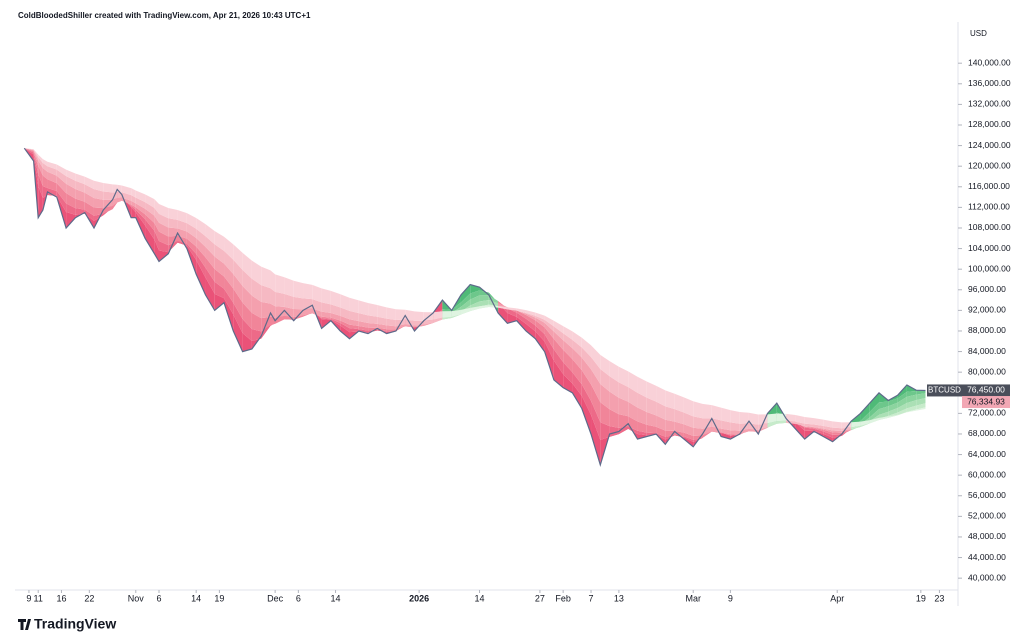 The width and height of the screenshot is (1024, 640). I want to click on y-tick-label: 64,000.00, so click(987, 454).